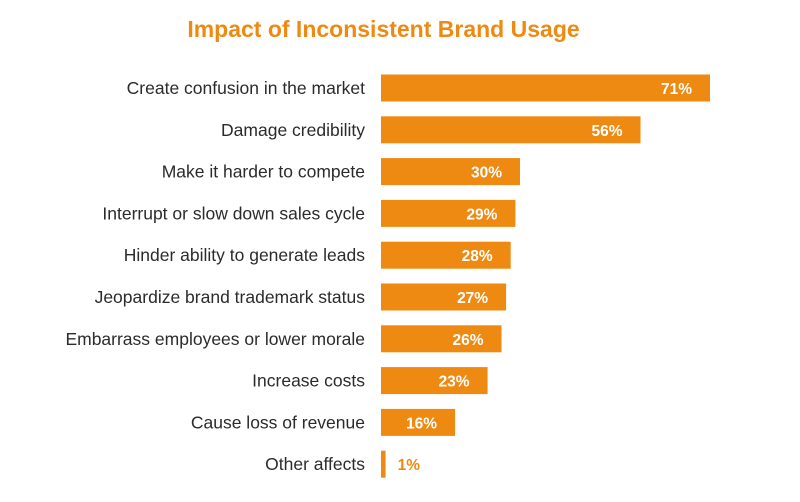 This screenshot has height=502, width=800. I want to click on value-label-9: 1%, so click(409, 465).